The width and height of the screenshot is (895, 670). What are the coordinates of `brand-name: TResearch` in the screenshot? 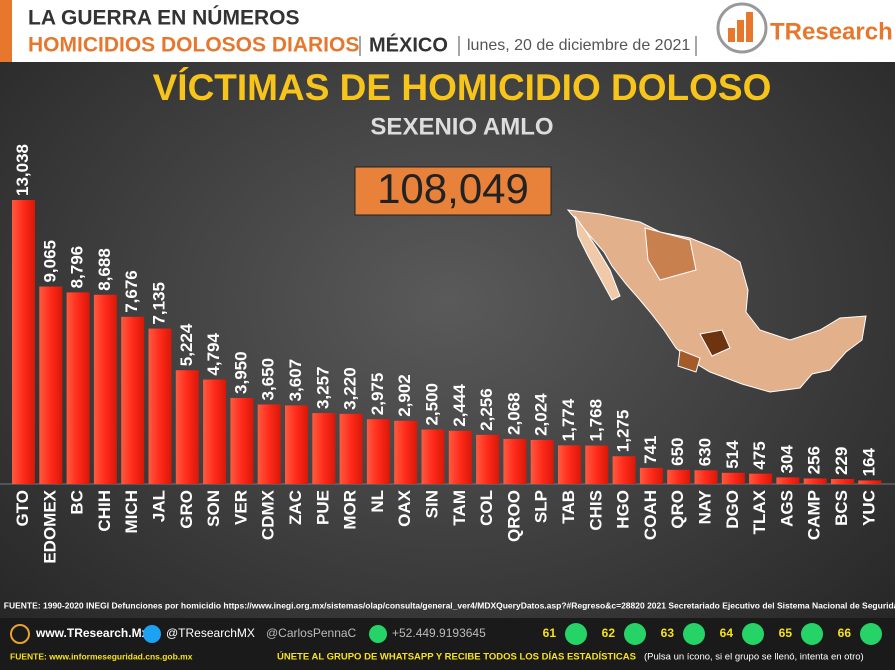 It's located at (831, 31).